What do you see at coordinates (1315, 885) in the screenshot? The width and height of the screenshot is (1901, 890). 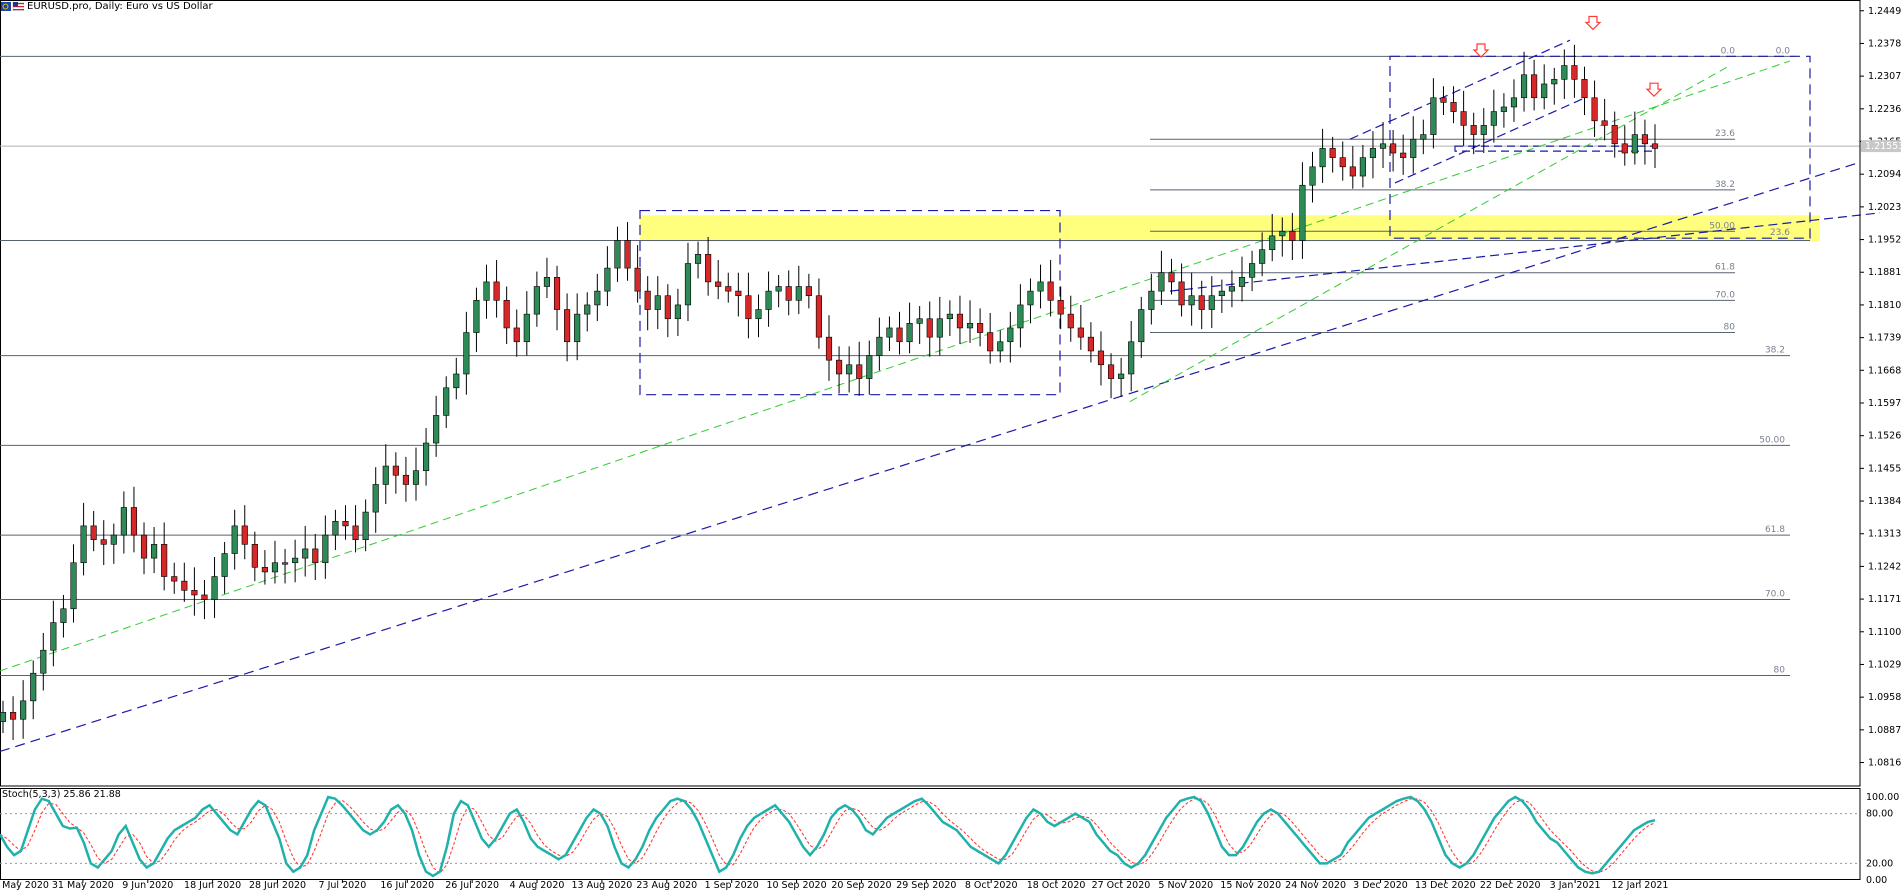 I see `time-axis-label: 24 Nov 2020` at bounding box center [1315, 885].